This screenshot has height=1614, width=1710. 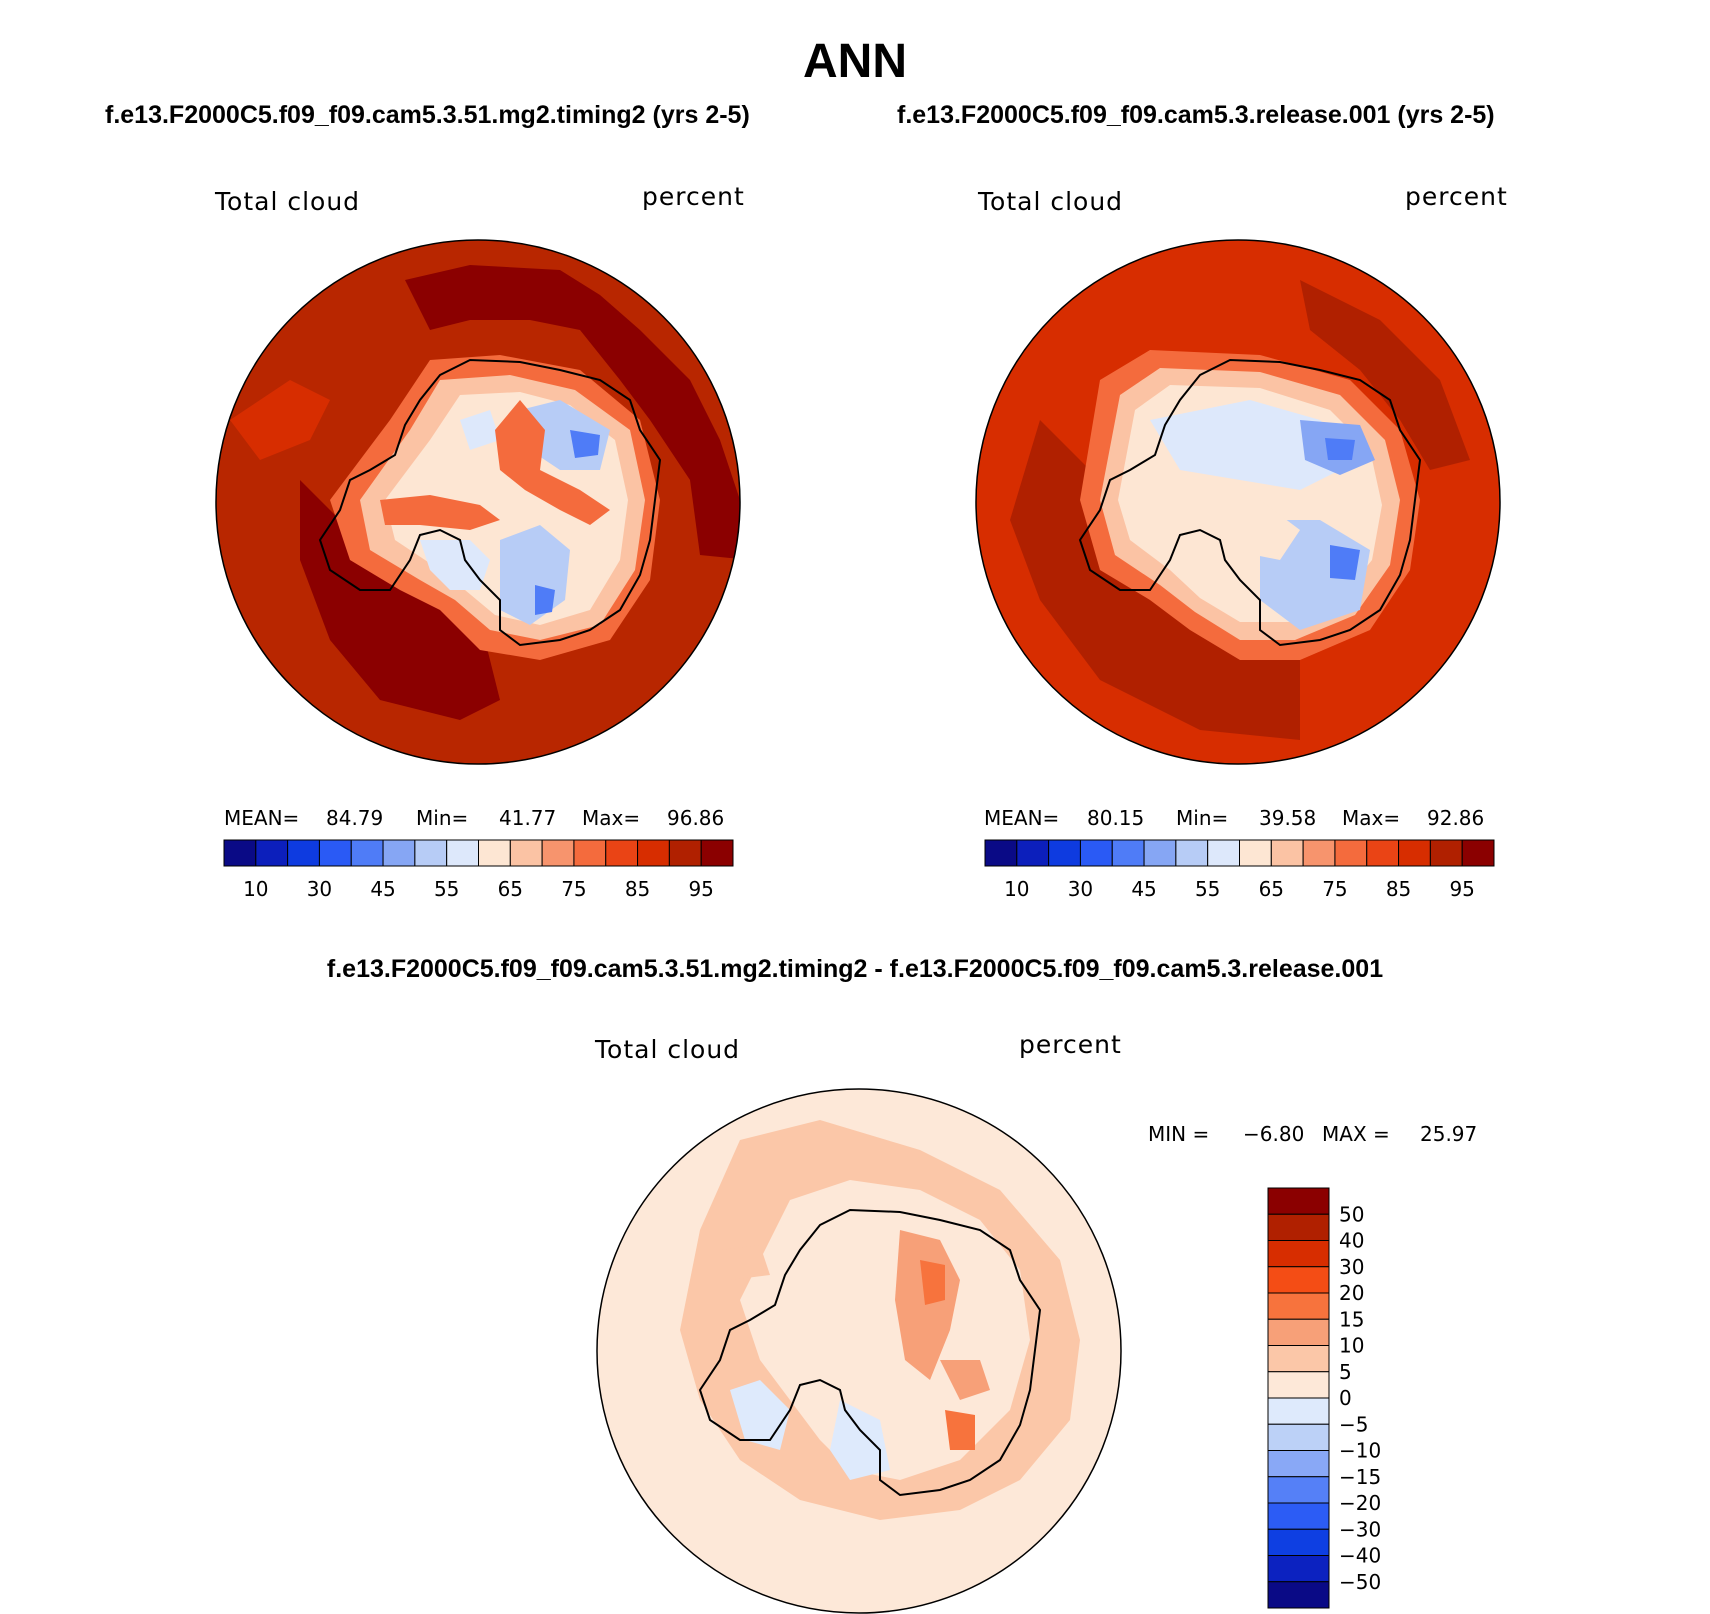 I want to click on panel3-colorbar-tick-label: 30, so click(x=1351, y=1267).